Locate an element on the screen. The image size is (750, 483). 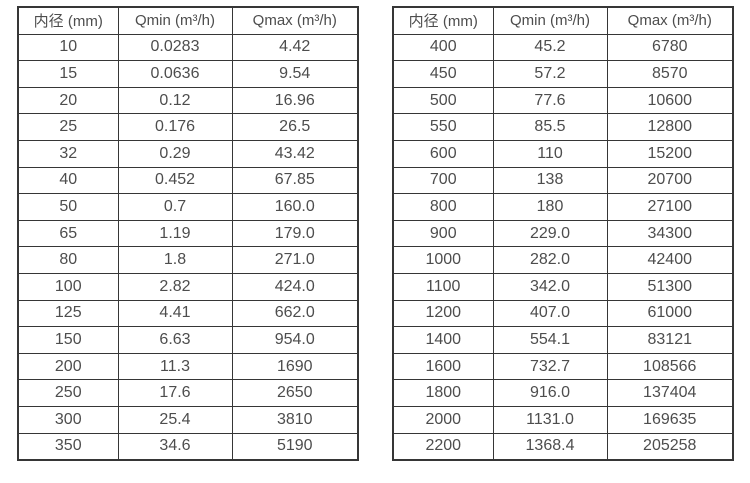
table-cell: 40 is located at coordinates (68, 180).